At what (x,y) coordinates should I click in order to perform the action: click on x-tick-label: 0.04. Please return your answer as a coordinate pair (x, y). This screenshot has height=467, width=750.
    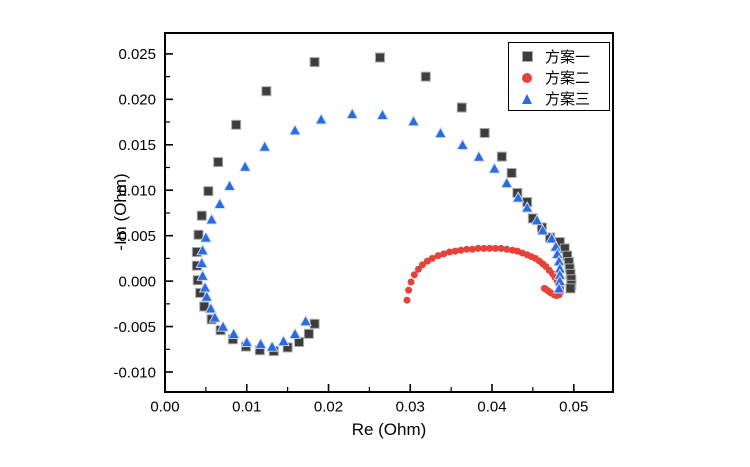
    Looking at the image, I should click on (491, 406).